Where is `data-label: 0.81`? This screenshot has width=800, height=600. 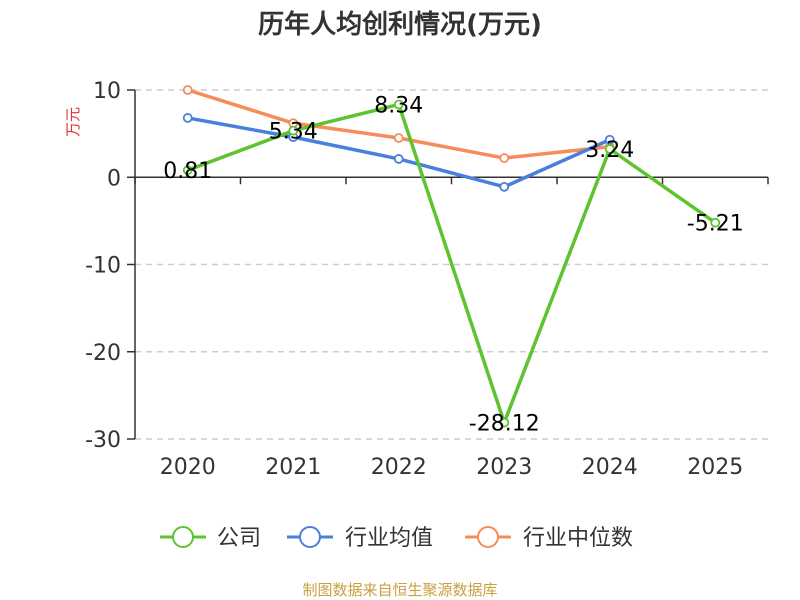
data-label: 0.81 is located at coordinates (187, 171).